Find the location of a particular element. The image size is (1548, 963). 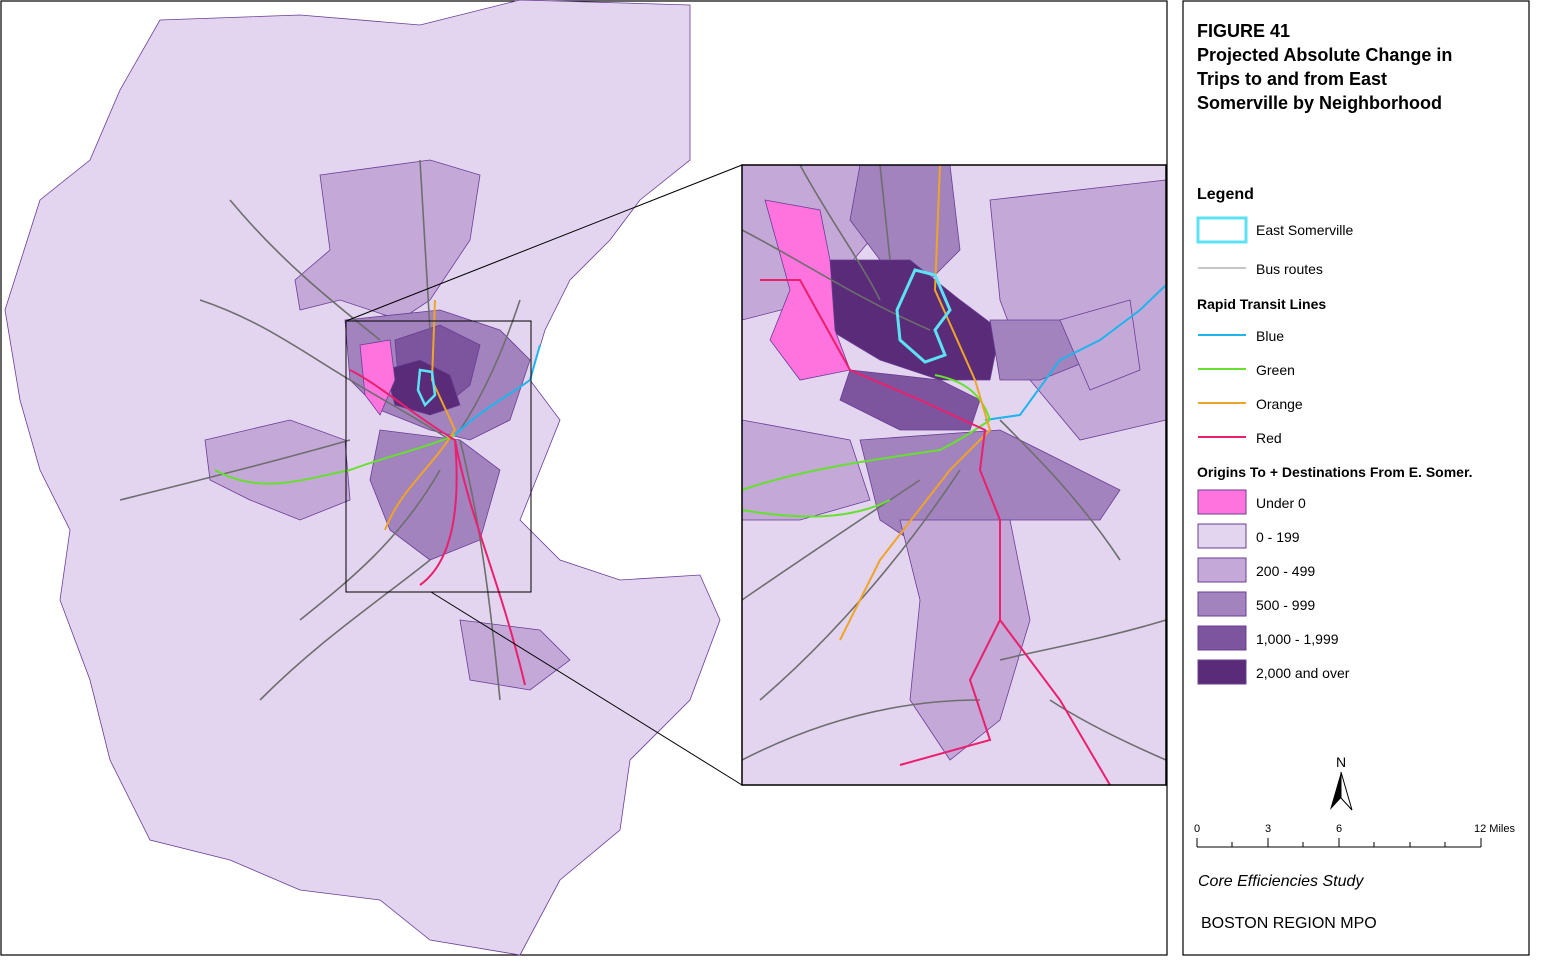

figure-number: FIGURE 41 is located at coordinates (1243, 31).